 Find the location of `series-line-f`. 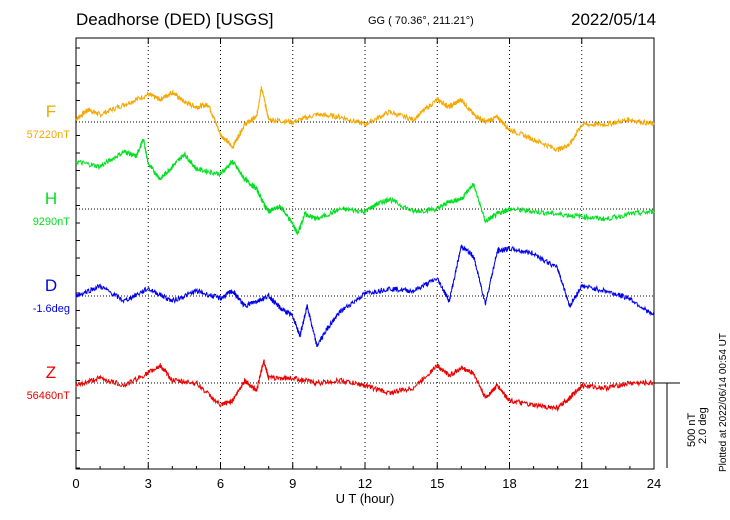

series-line-f is located at coordinates (365, 119).